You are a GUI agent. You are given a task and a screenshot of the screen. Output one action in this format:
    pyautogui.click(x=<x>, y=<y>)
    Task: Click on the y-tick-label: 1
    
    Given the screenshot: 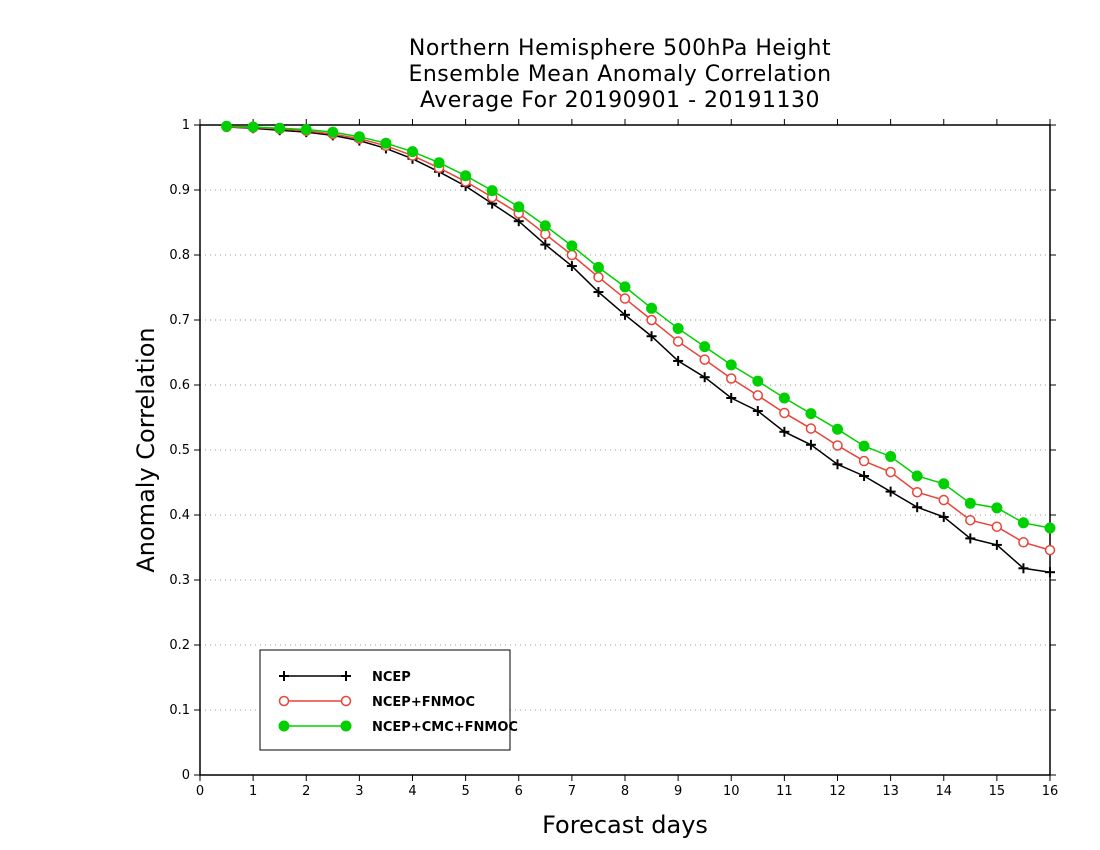 What is the action you would take?
    pyautogui.click(x=186, y=125)
    